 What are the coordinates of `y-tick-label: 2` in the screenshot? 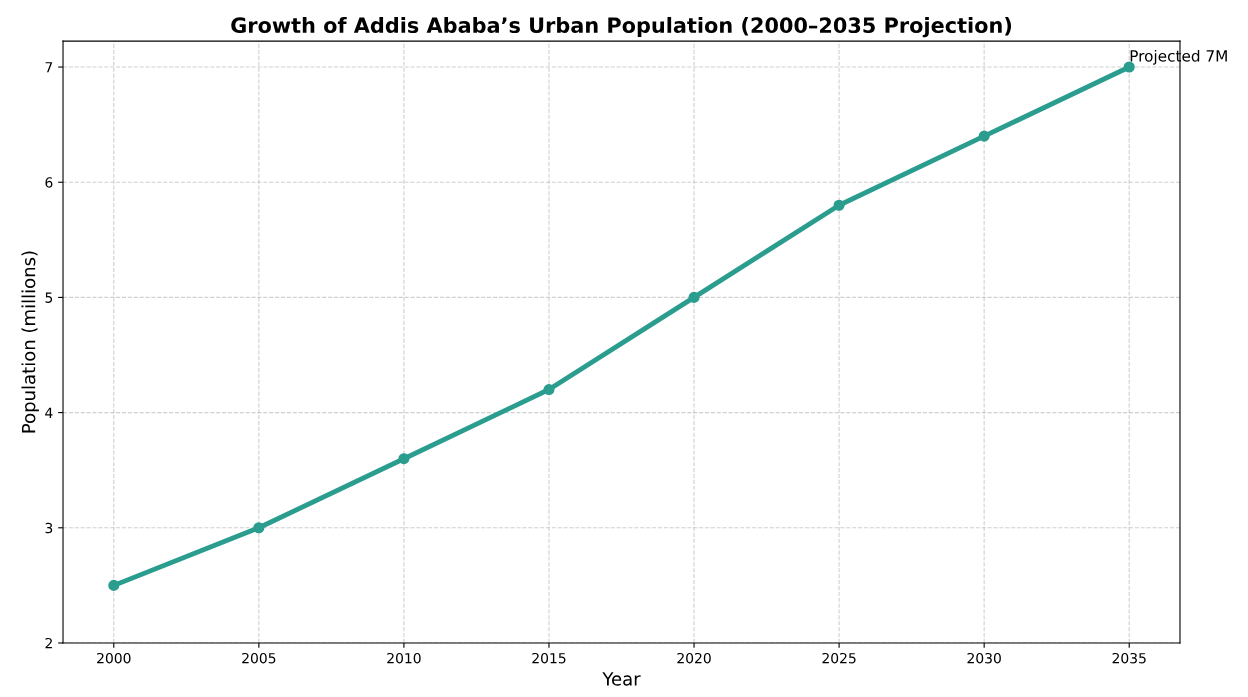 It's located at (48, 643).